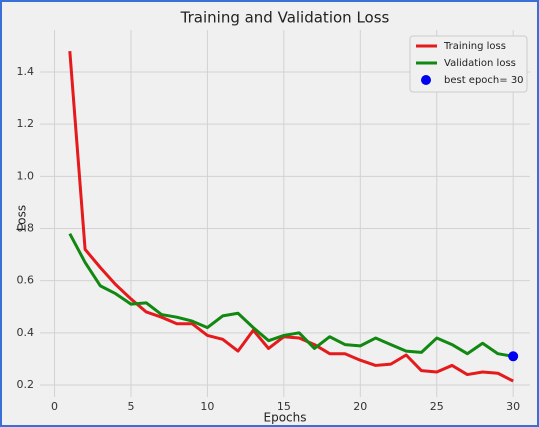 This screenshot has width=539, height=427. I want to click on x-axis-label: Epochs, so click(285, 418).